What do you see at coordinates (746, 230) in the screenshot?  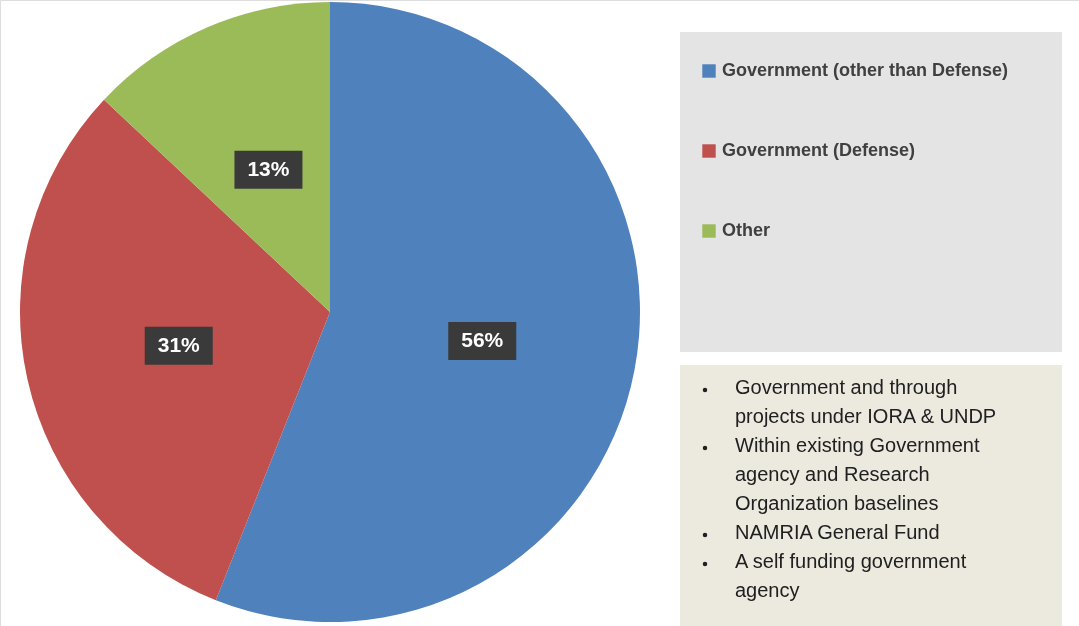 I see `legend-label: Other` at bounding box center [746, 230].